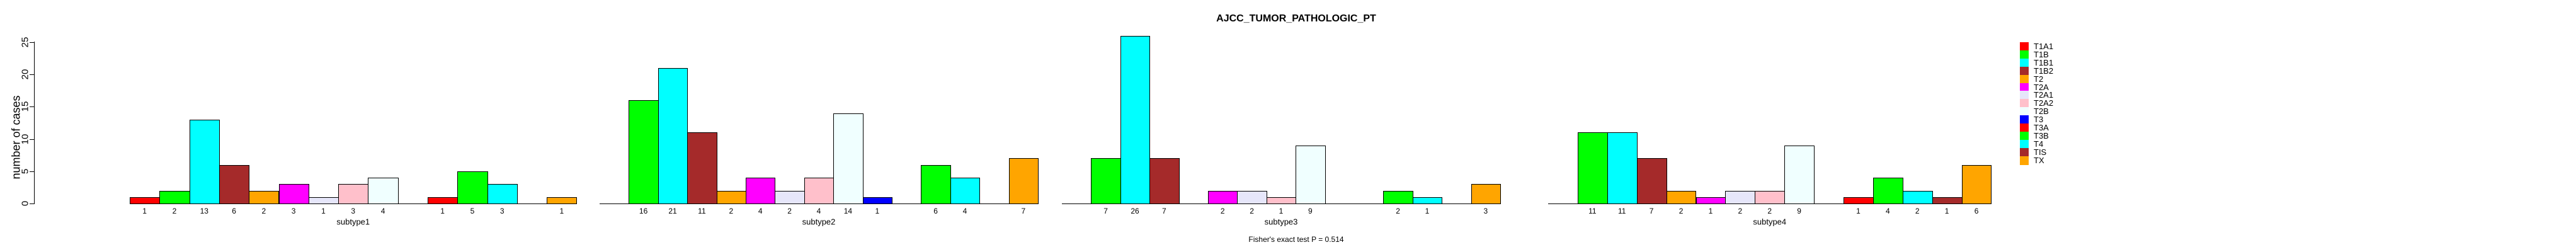 Image resolution: width=2576 pixels, height=252 pixels. What do you see at coordinates (1281, 222) in the screenshot?
I see `group-label: subtype3` at bounding box center [1281, 222].